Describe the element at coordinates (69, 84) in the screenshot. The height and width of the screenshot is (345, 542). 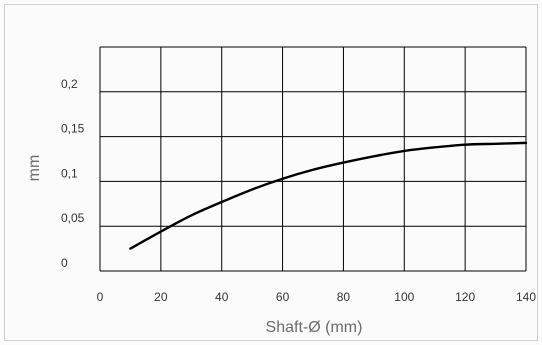
I see `y-tick-label: 0,2` at that location.